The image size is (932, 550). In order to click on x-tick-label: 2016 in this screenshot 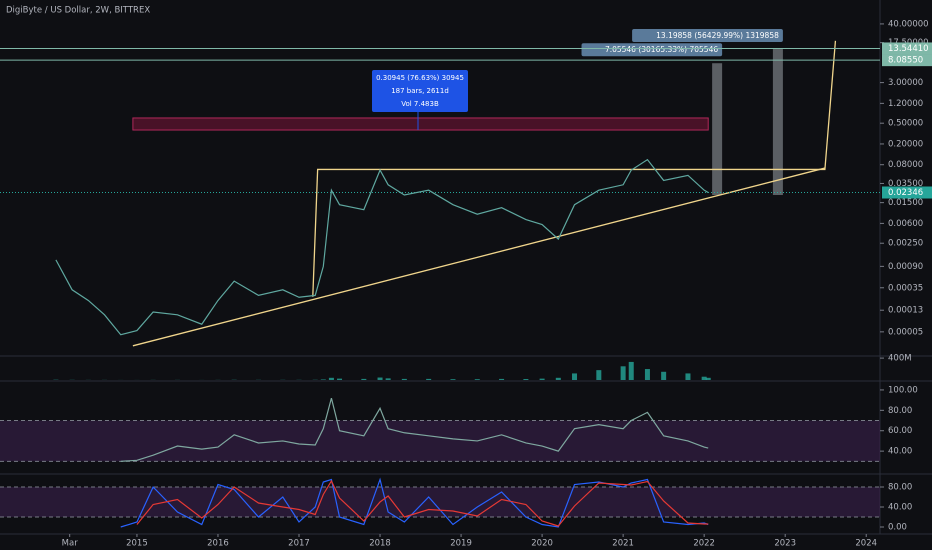, I will do `click(218, 544)`.